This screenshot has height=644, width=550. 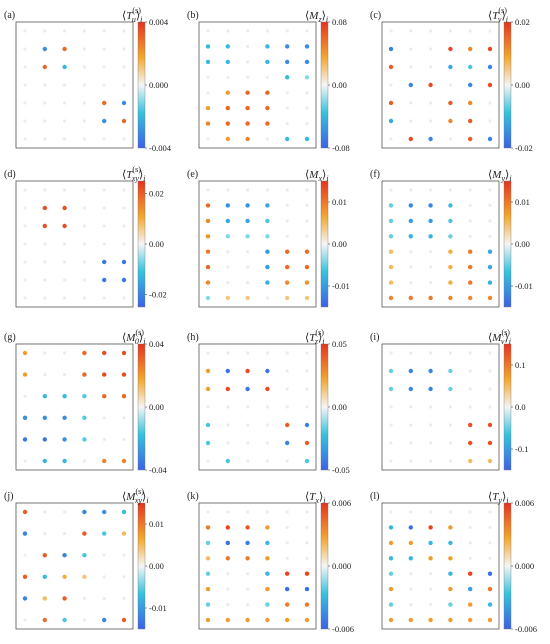 What do you see at coordinates (88, 79) in the screenshot?
I see `panel-a: (a) 0.004 0.000 -0.004 ⟨T(s) u⟩i` at bounding box center [88, 79].